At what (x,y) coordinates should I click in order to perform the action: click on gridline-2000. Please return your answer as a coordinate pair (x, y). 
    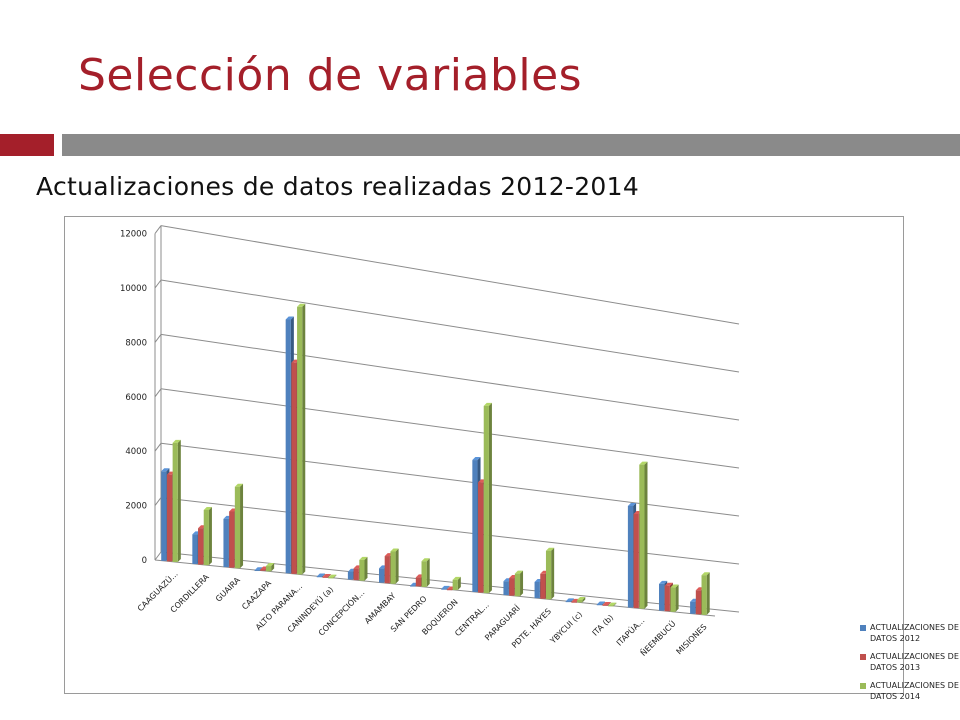
    Looking at the image, I should click on (450, 531).